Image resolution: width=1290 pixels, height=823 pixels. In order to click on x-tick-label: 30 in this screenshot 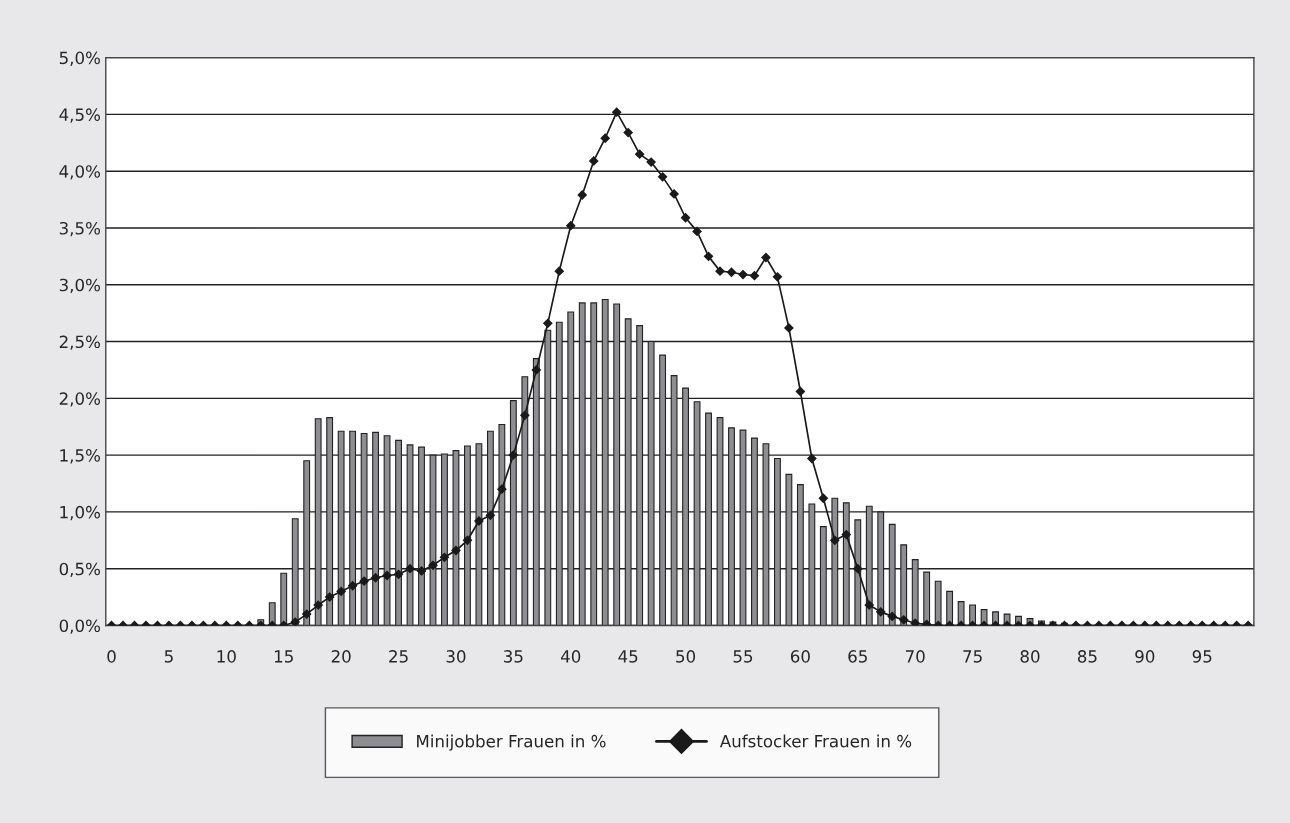, I will do `click(456, 656)`.